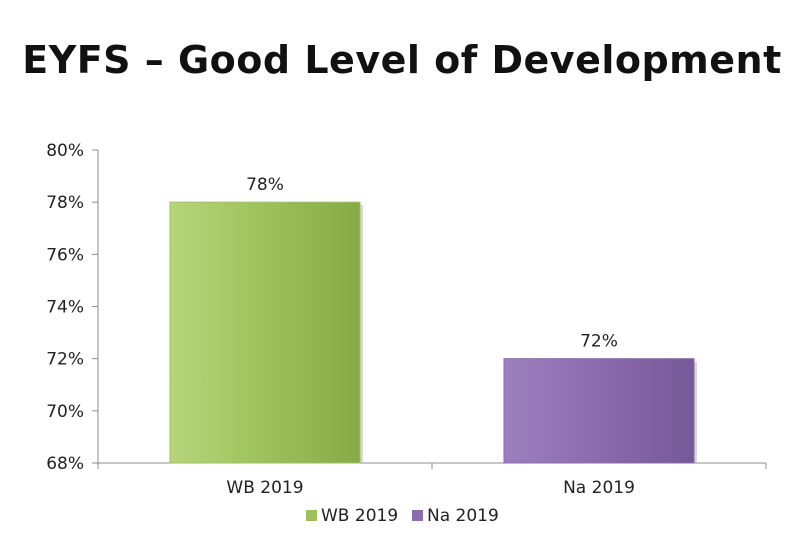 The image size is (804, 544). What do you see at coordinates (599, 488) in the screenshot?
I see `x-category-label: Na 2019` at bounding box center [599, 488].